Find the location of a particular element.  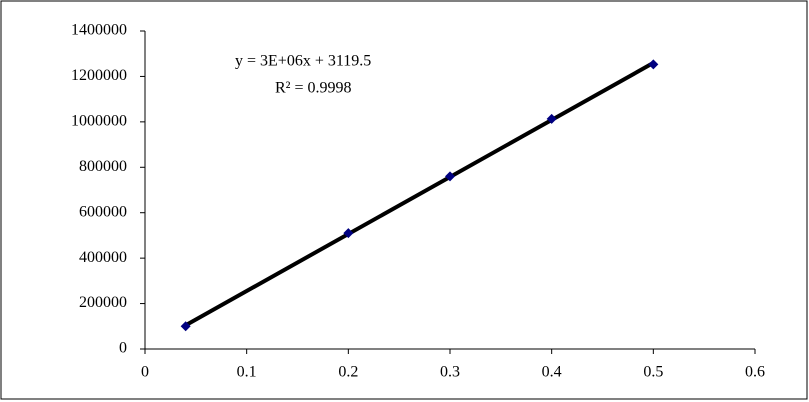

x-tick-label: 0.4 is located at coordinates (552, 372).